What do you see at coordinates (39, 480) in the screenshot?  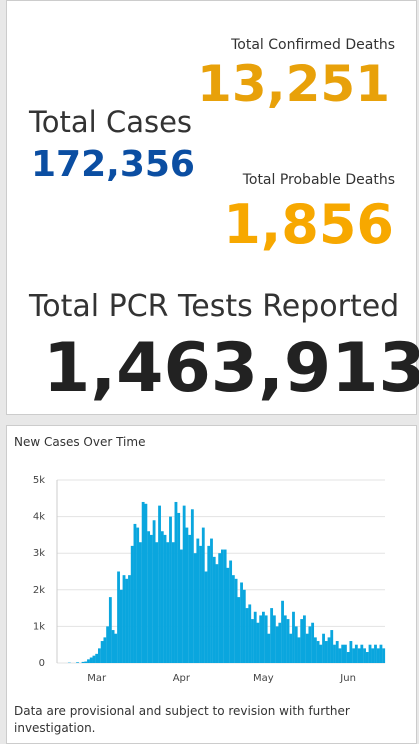 I see `y-tick-label: 5k` at bounding box center [39, 480].